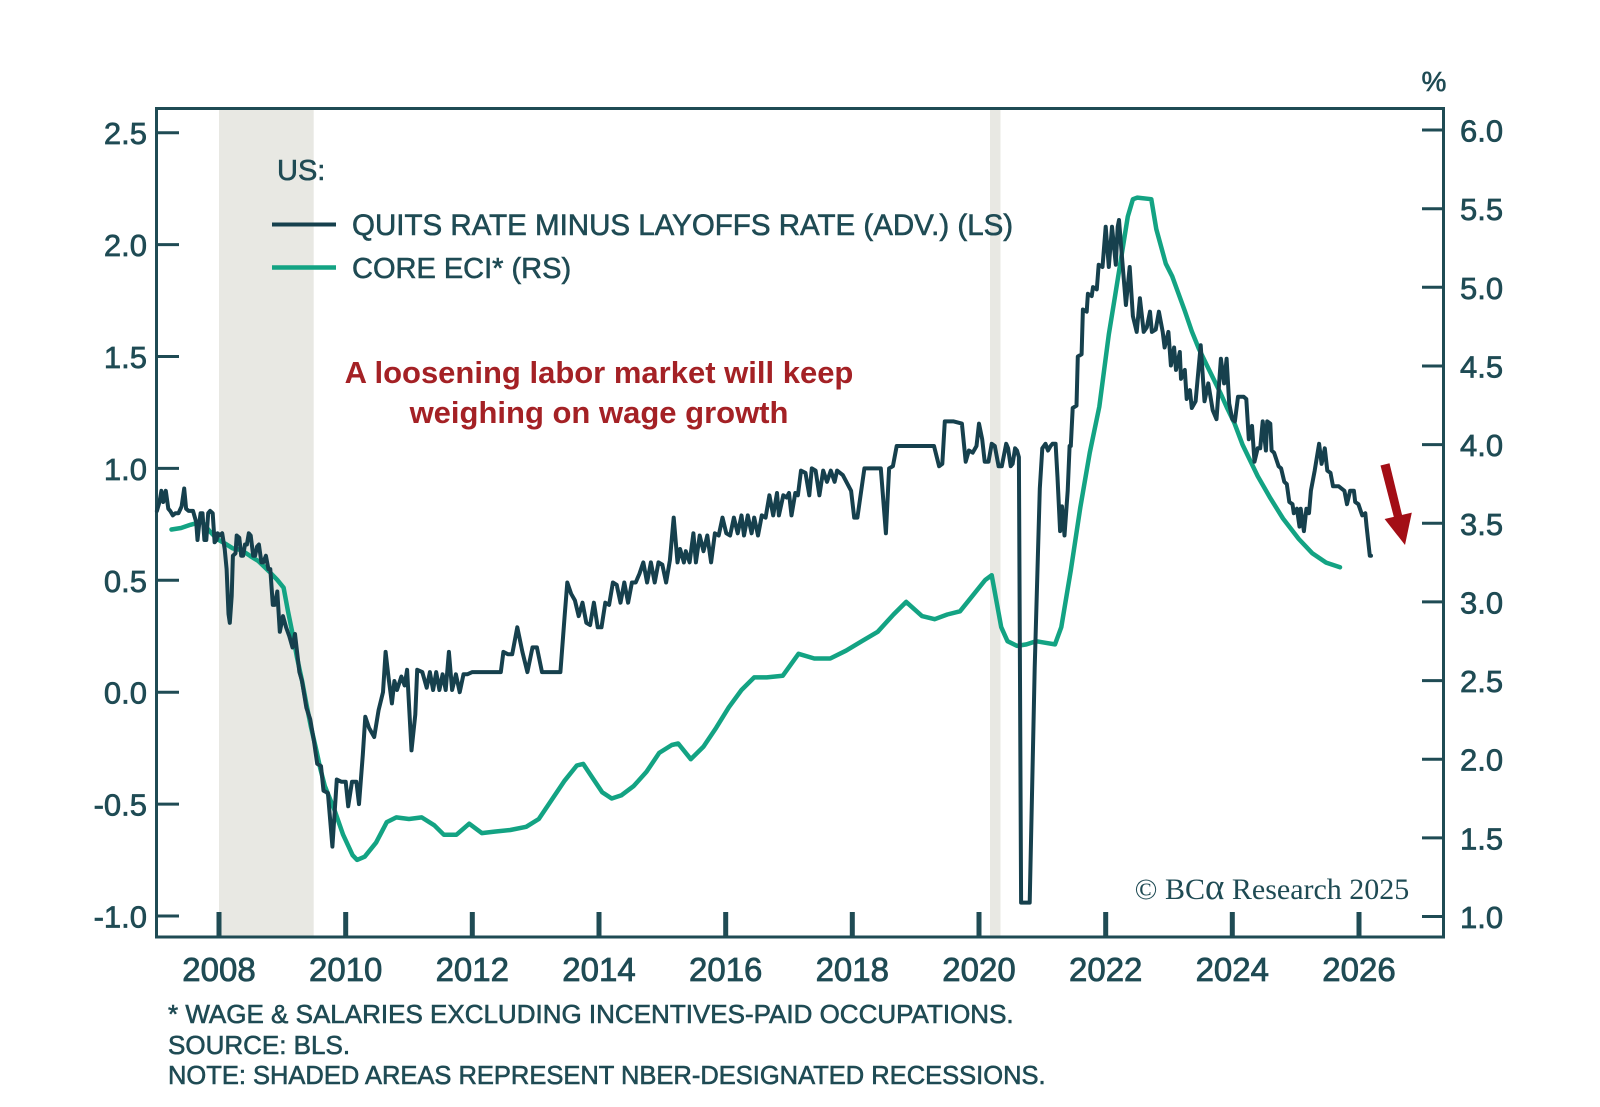 The width and height of the screenshot is (1600, 1107). I want to click on svg-text: SOURCE: BLS., so click(259, 1045).